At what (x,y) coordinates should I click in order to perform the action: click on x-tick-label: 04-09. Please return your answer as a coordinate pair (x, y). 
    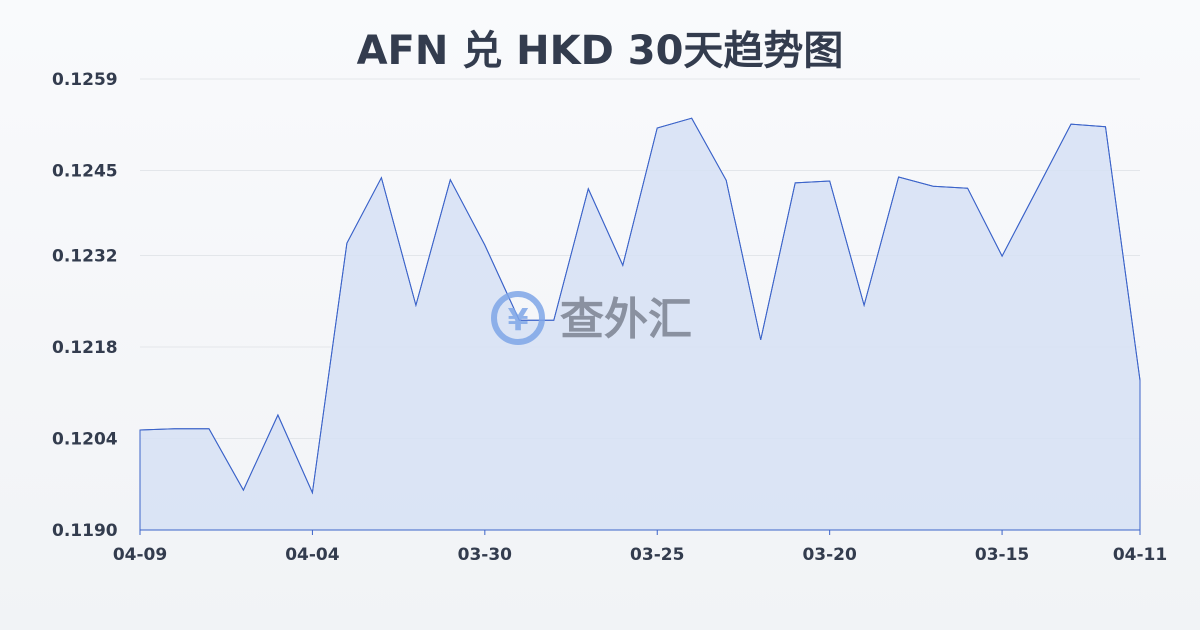
    Looking at the image, I should click on (140, 555).